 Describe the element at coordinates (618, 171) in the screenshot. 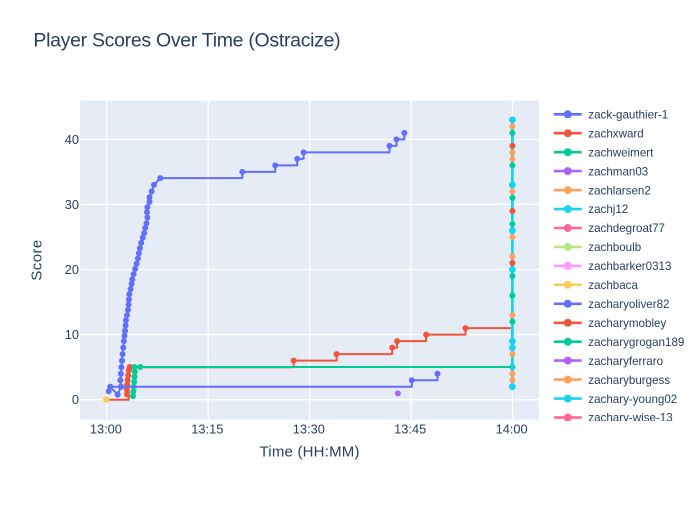

I see `svg-text: zachman03` at that location.